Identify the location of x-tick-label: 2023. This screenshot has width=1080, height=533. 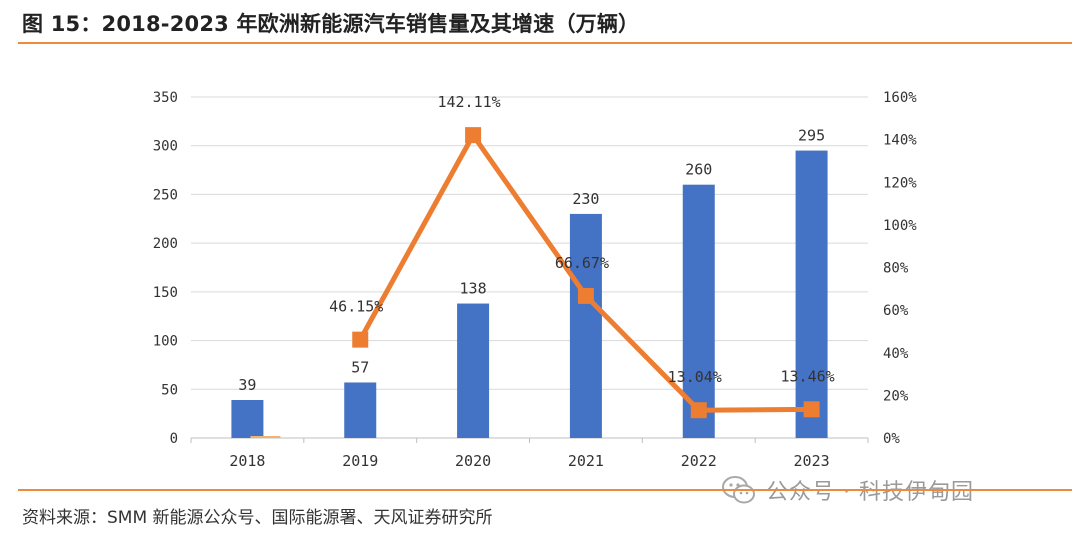
(812, 461).